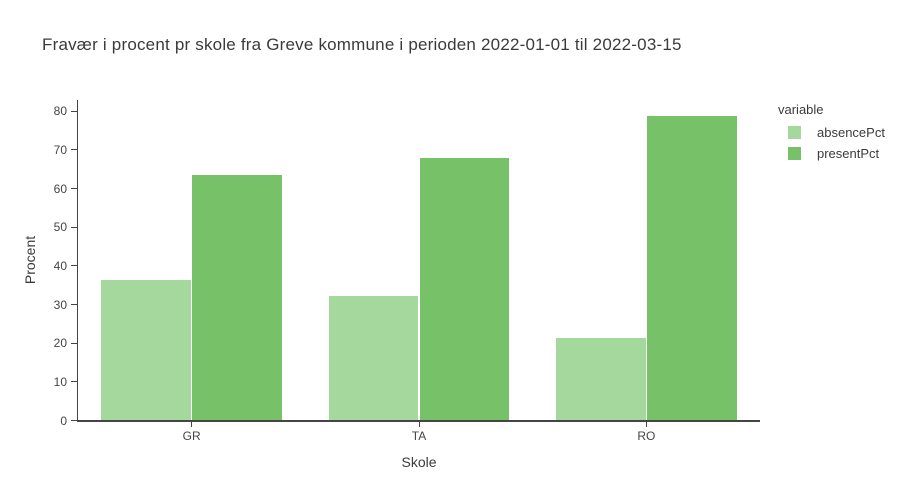 The height and width of the screenshot is (500, 900). What do you see at coordinates (600, 379) in the screenshot?
I see `bar-absencePct-RO` at bounding box center [600, 379].